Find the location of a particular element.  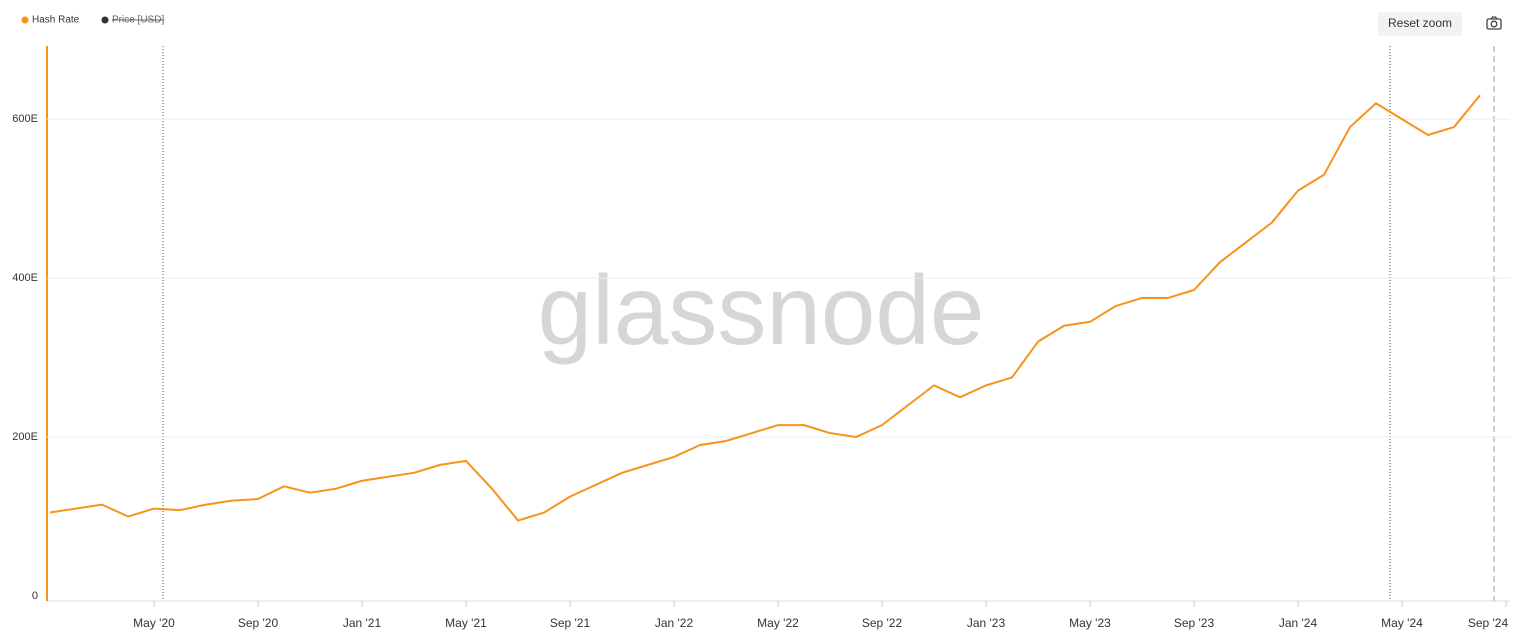

legend-label: Hash Rate is located at coordinates (56, 20).